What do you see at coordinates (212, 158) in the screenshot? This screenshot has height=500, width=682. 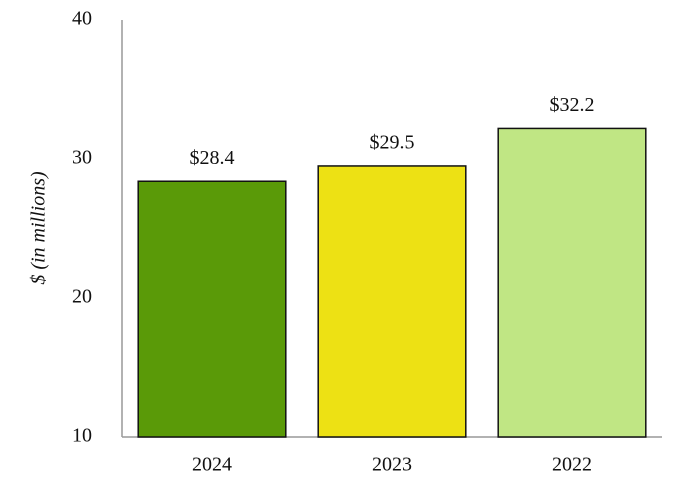 I see `value-label: $28.4` at bounding box center [212, 158].